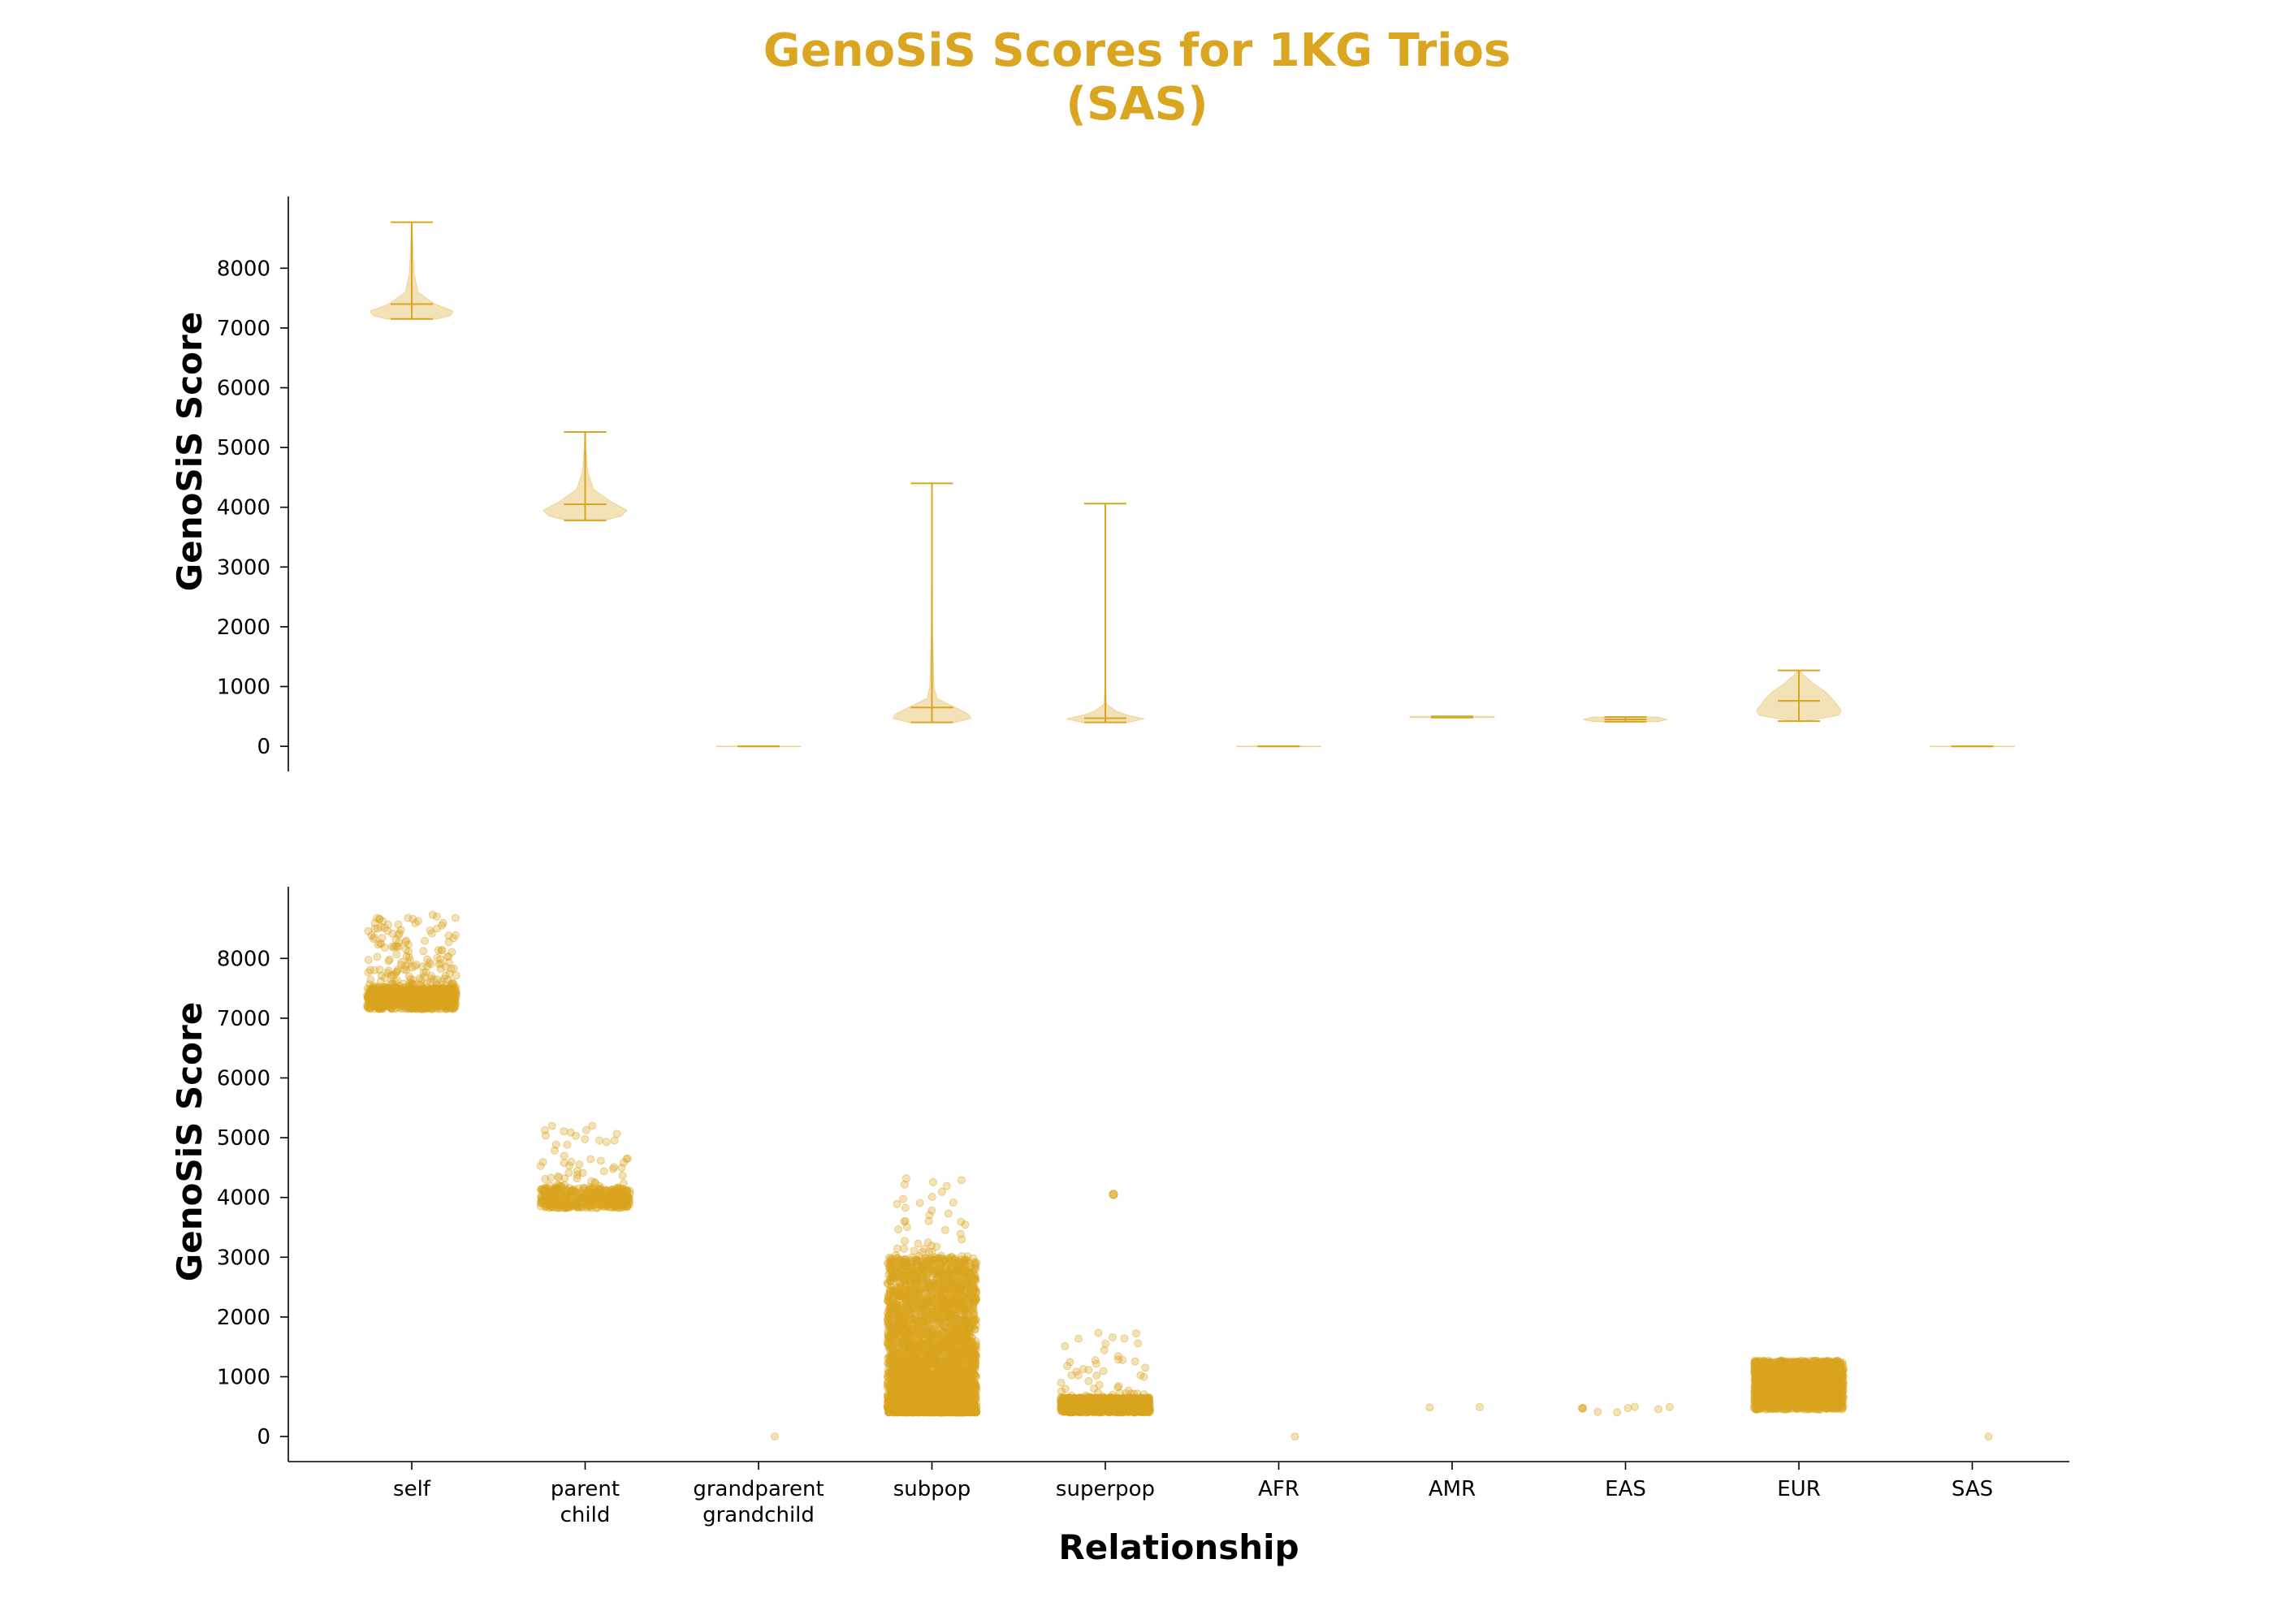  What do you see at coordinates (190, 452) in the screenshot?
I see `y-axis-label: GenoSiS Score` at bounding box center [190, 452].